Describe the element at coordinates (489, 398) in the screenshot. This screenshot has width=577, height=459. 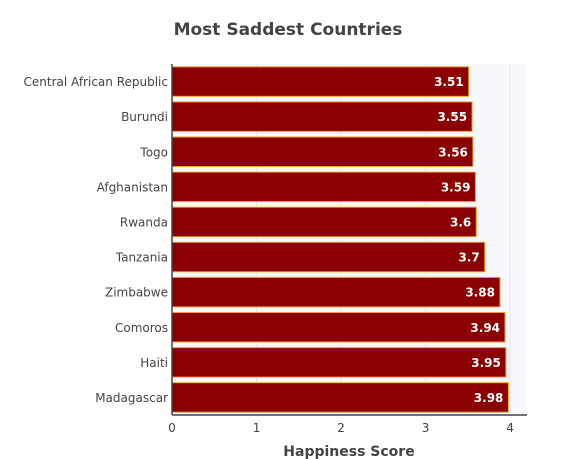
I see `data-label: 3.98` at that location.